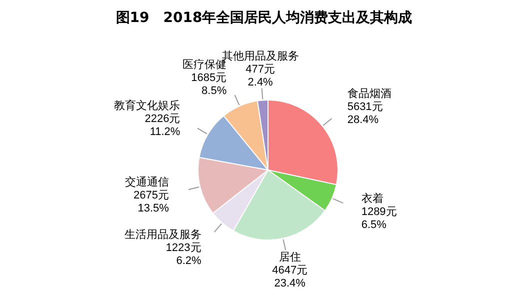 The width and height of the screenshot is (528, 301). I want to click on data-label: 2226元 11.2%, so click(162, 125).